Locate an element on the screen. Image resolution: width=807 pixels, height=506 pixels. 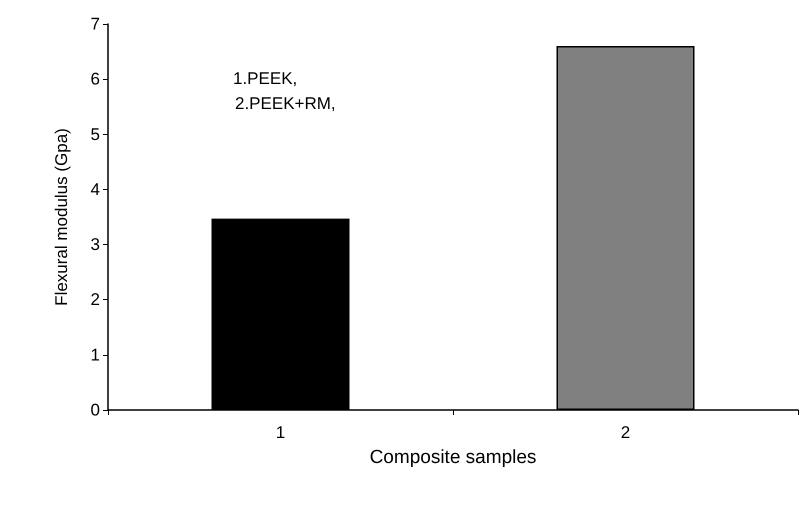
annotation: 1.PEEK, is located at coordinates (265, 78).